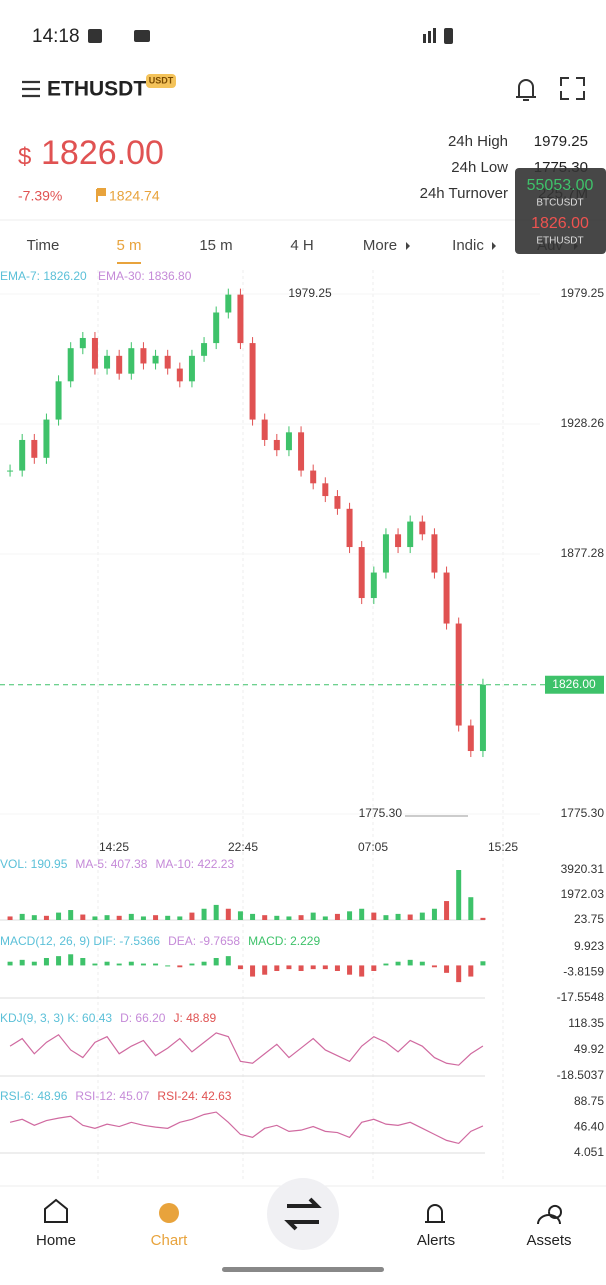 Image resolution: width=606 pixels, height=1285 pixels. Describe the element at coordinates (194, 1096) in the screenshot. I see `panel-legend: RSI-24: 42.63` at that location.